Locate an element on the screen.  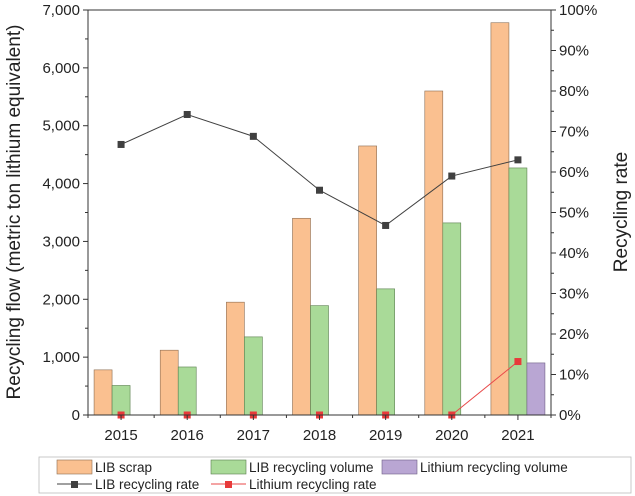
bar-lib-scrap-2016 is located at coordinates (169, 382).